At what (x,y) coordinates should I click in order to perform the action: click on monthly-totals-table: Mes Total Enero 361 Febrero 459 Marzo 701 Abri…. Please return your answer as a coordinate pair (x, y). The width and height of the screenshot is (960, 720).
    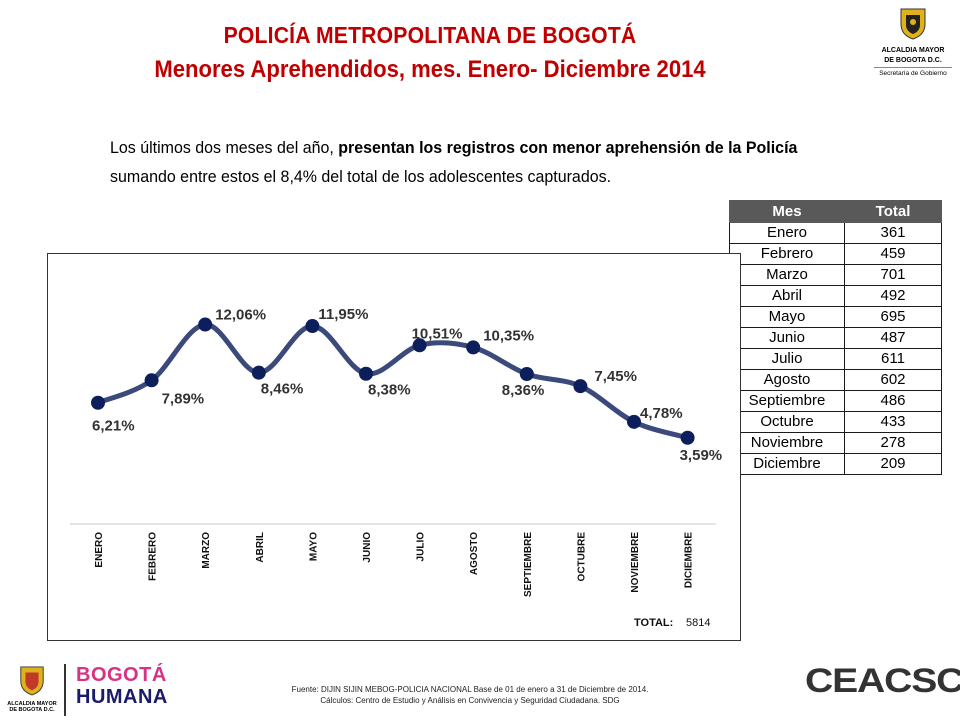
    Looking at the image, I should click on (835, 337).